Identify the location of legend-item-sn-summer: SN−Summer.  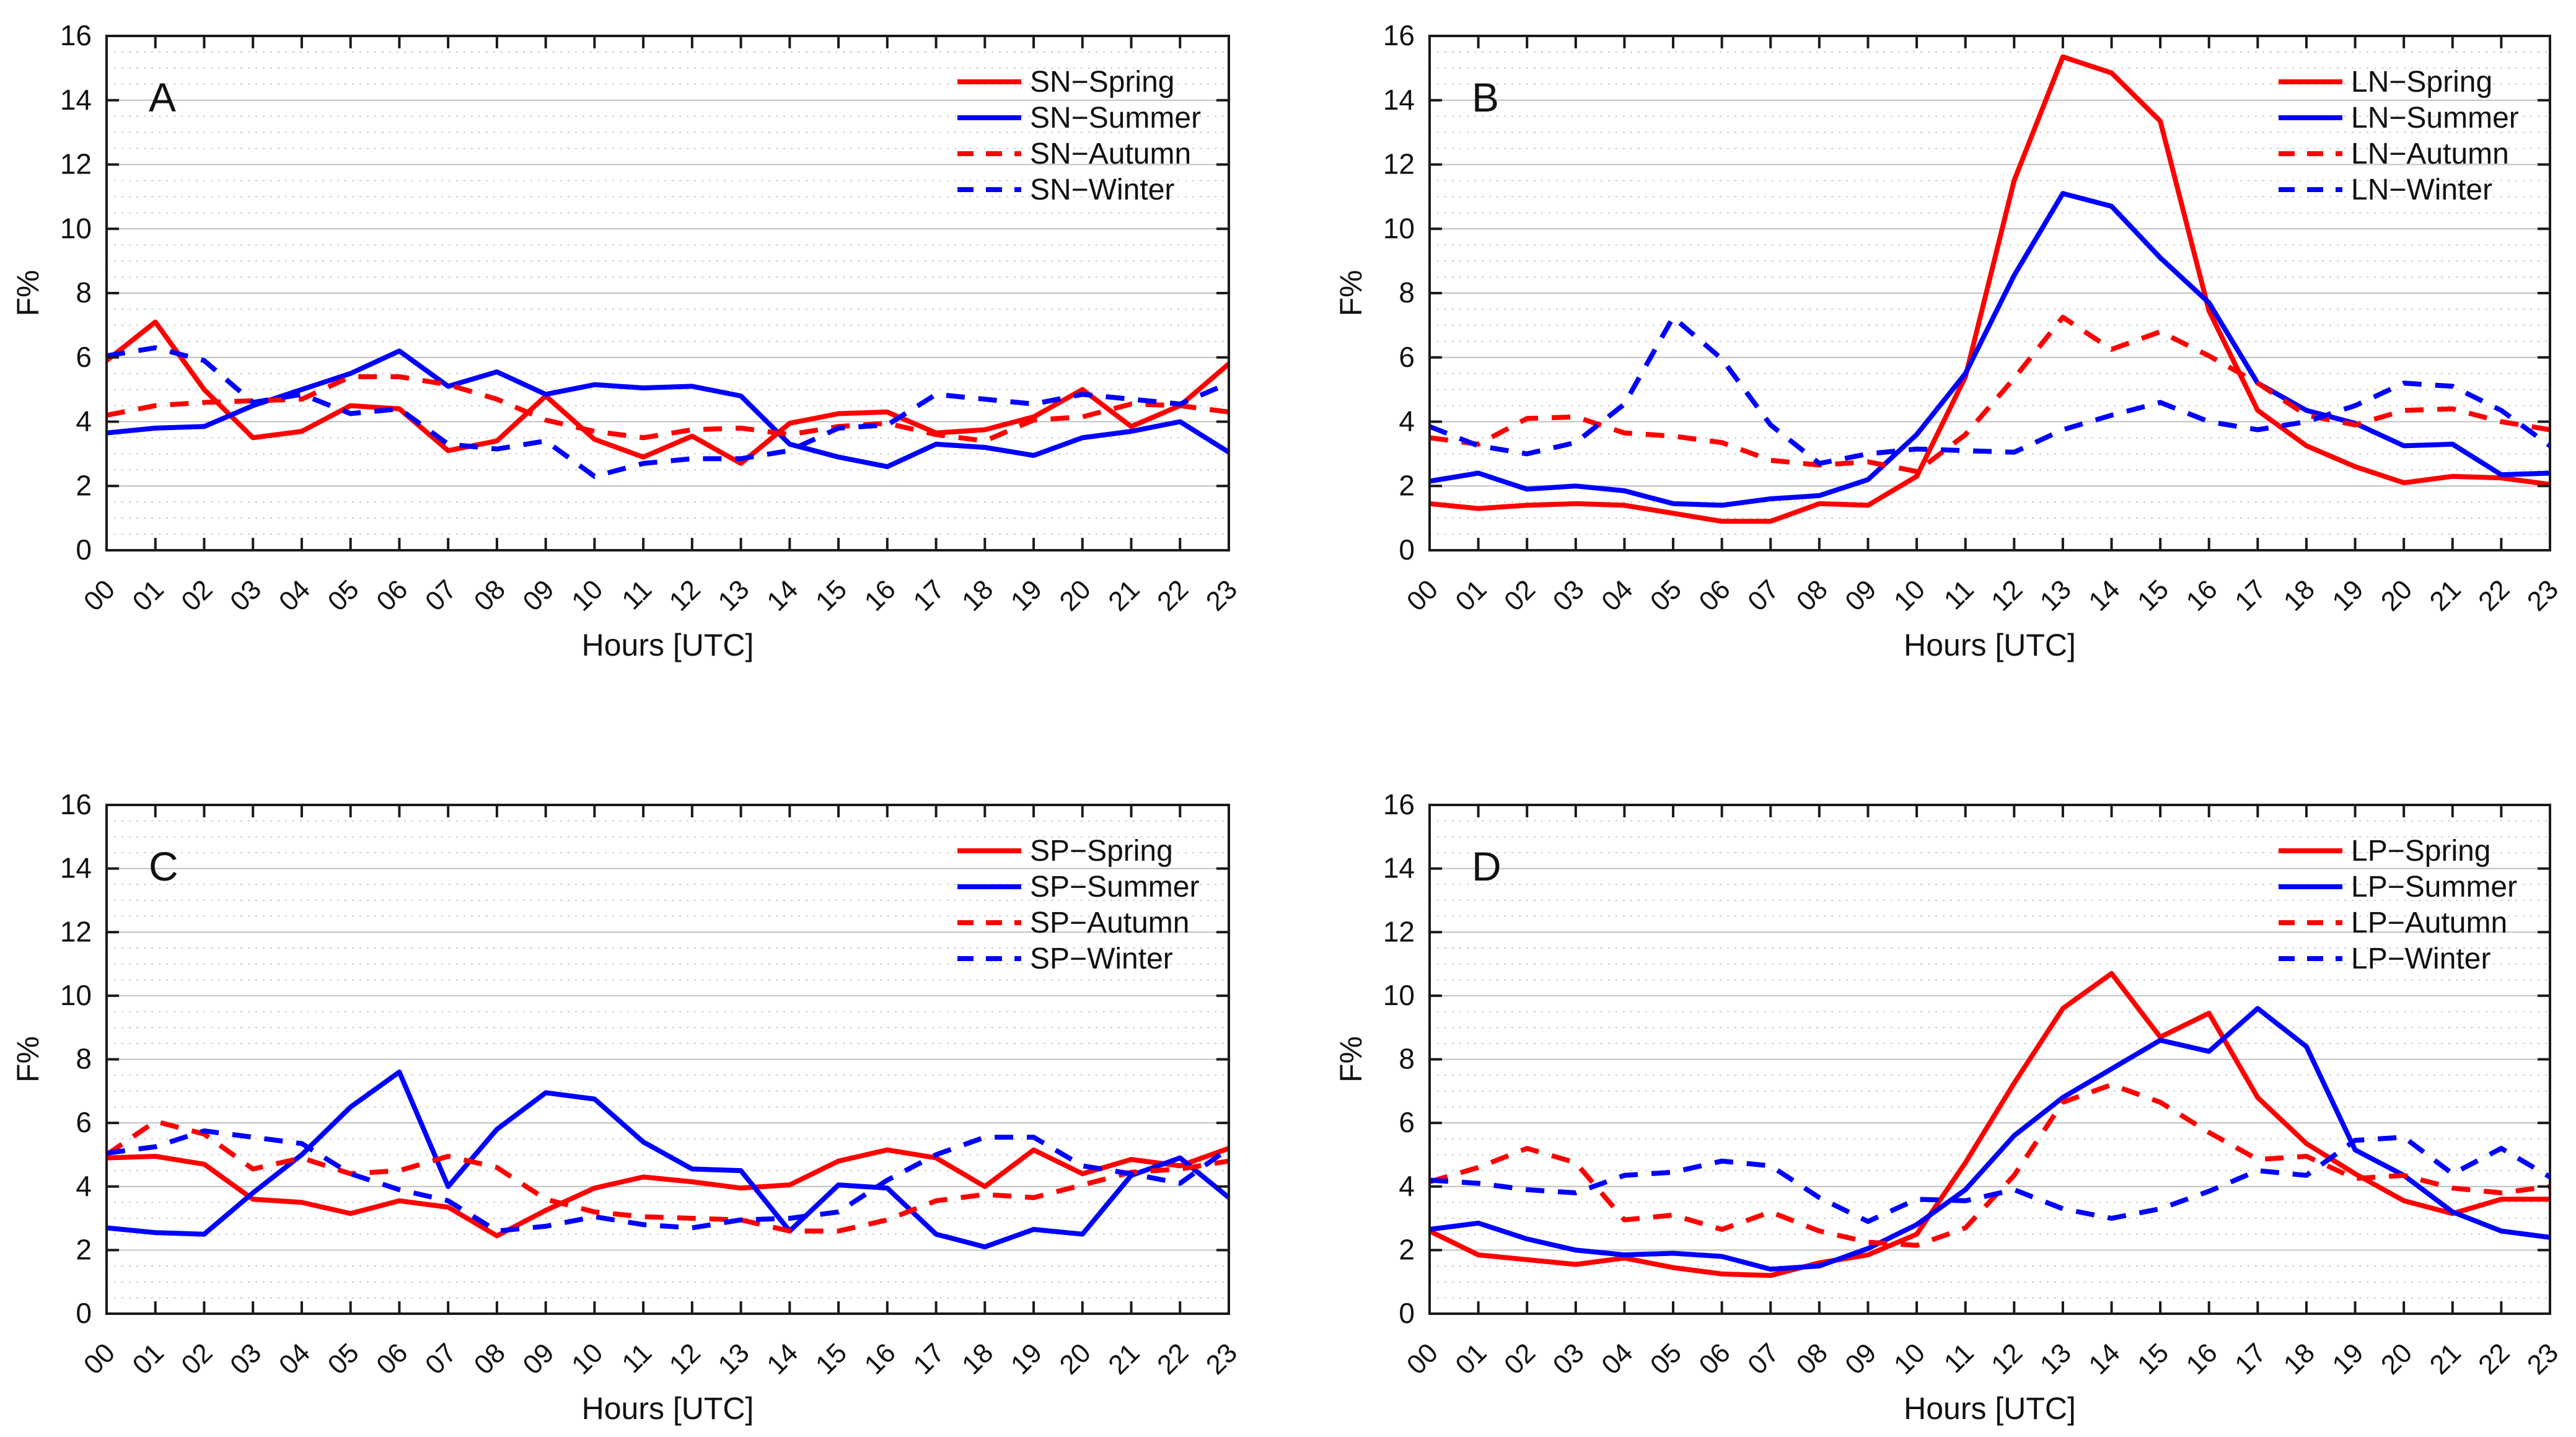
(1079, 118).